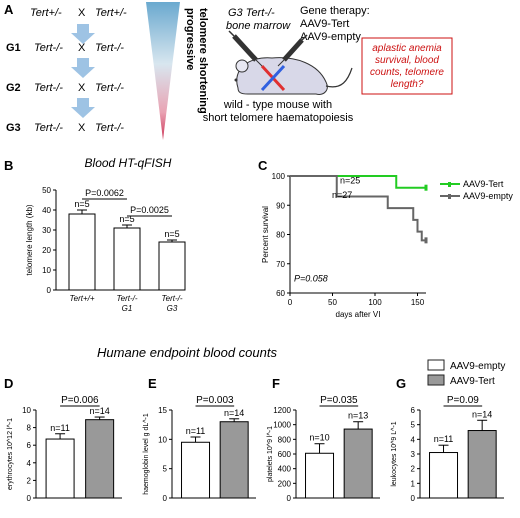  I want to click on breeding-g1-right: Tert-/-, so click(109, 48).